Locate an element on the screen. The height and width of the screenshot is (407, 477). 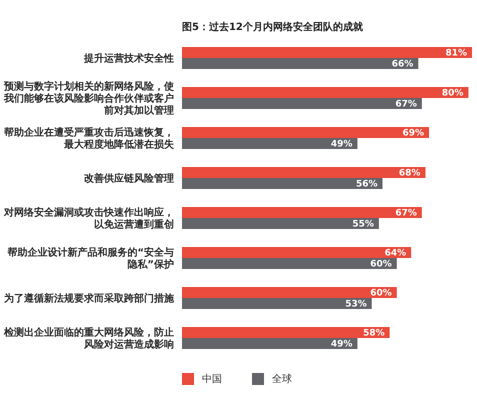
y-tick-label: 为了遵循新法规要求而采取跨部门措施 is located at coordinates (89, 298).